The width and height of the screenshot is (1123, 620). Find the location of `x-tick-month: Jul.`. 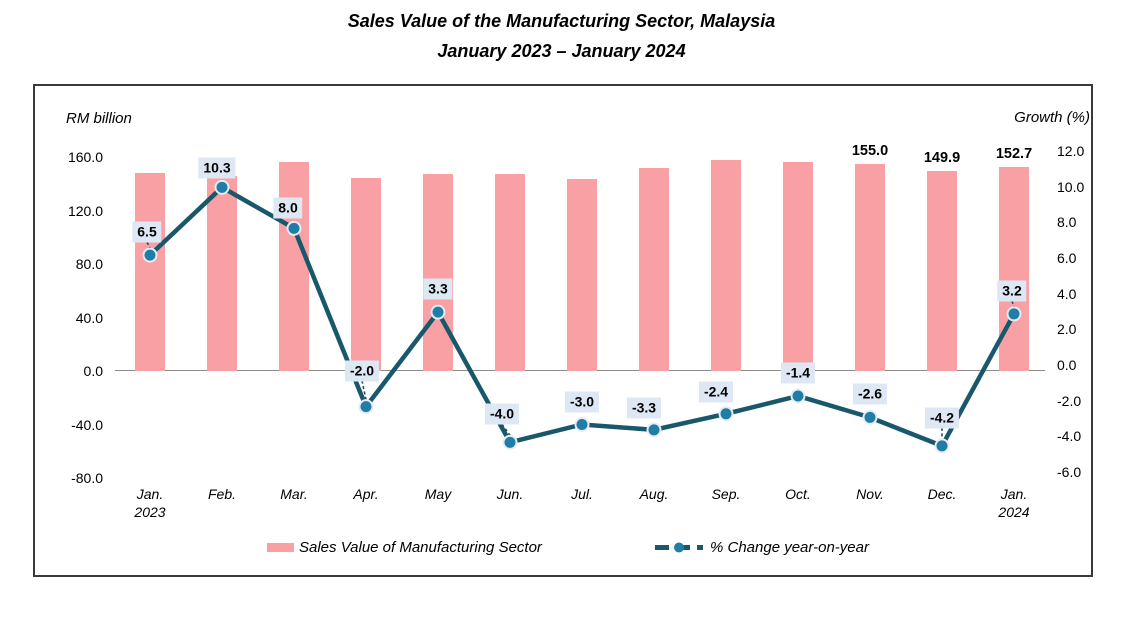

x-tick-month: Jul. is located at coordinates (582, 494).